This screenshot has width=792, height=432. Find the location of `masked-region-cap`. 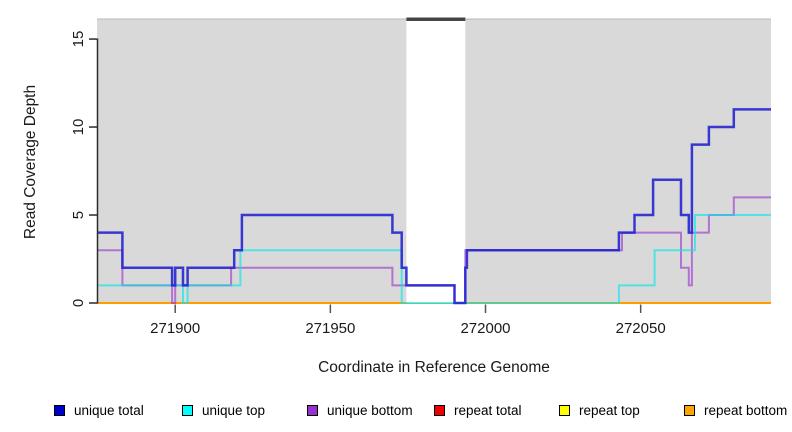

masked-region-cap is located at coordinates (436, 19).